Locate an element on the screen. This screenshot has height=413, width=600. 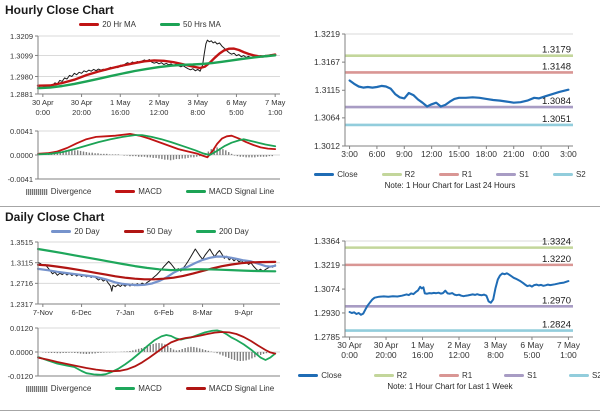
svg-text: 1.2930 is located at coordinates (327, 313).